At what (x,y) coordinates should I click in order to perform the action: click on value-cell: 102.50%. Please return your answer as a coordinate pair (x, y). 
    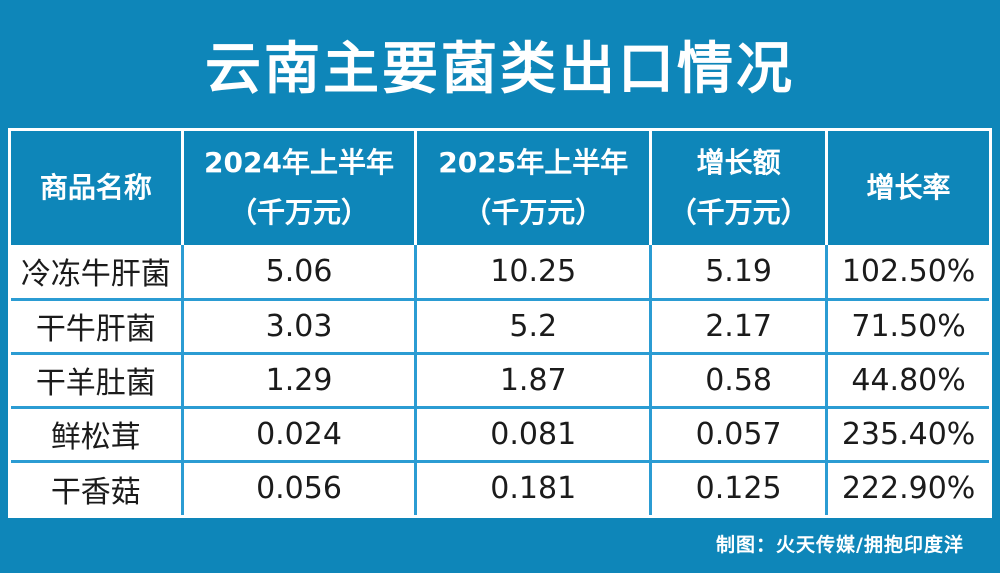
    Looking at the image, I should click on (907, 273).